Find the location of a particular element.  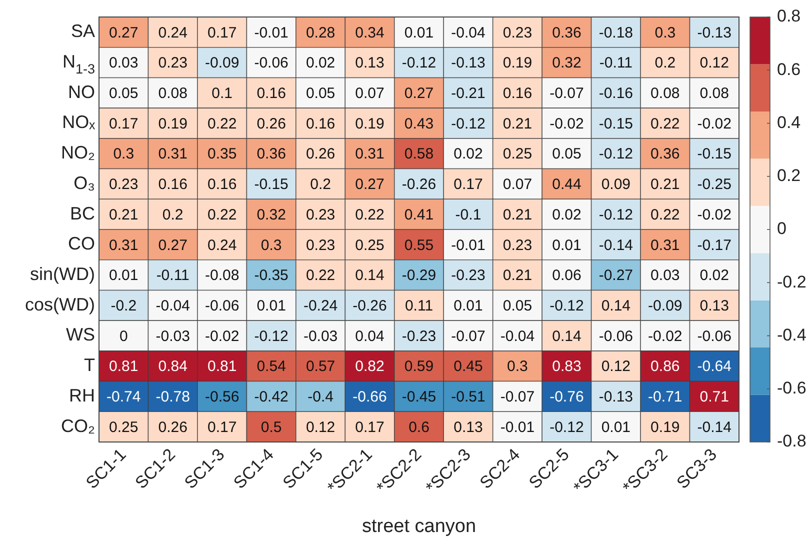

data-label: -0.35 is located at coordinates (271, 275).